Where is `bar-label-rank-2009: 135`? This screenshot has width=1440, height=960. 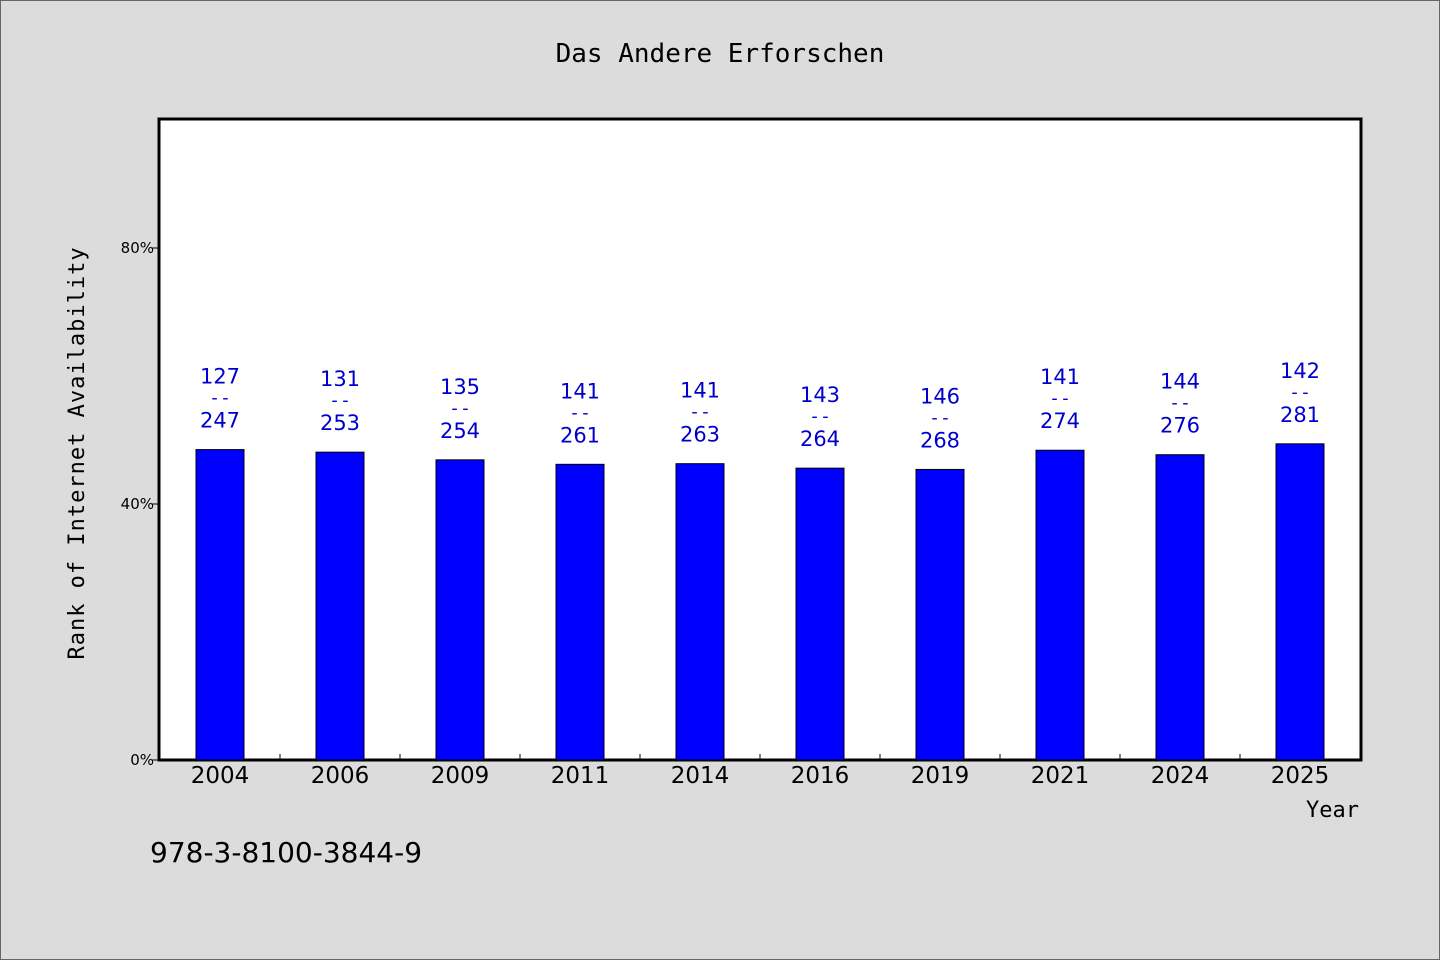 bar-label-rank-2009: 135 is located at coordinates (460, 387).